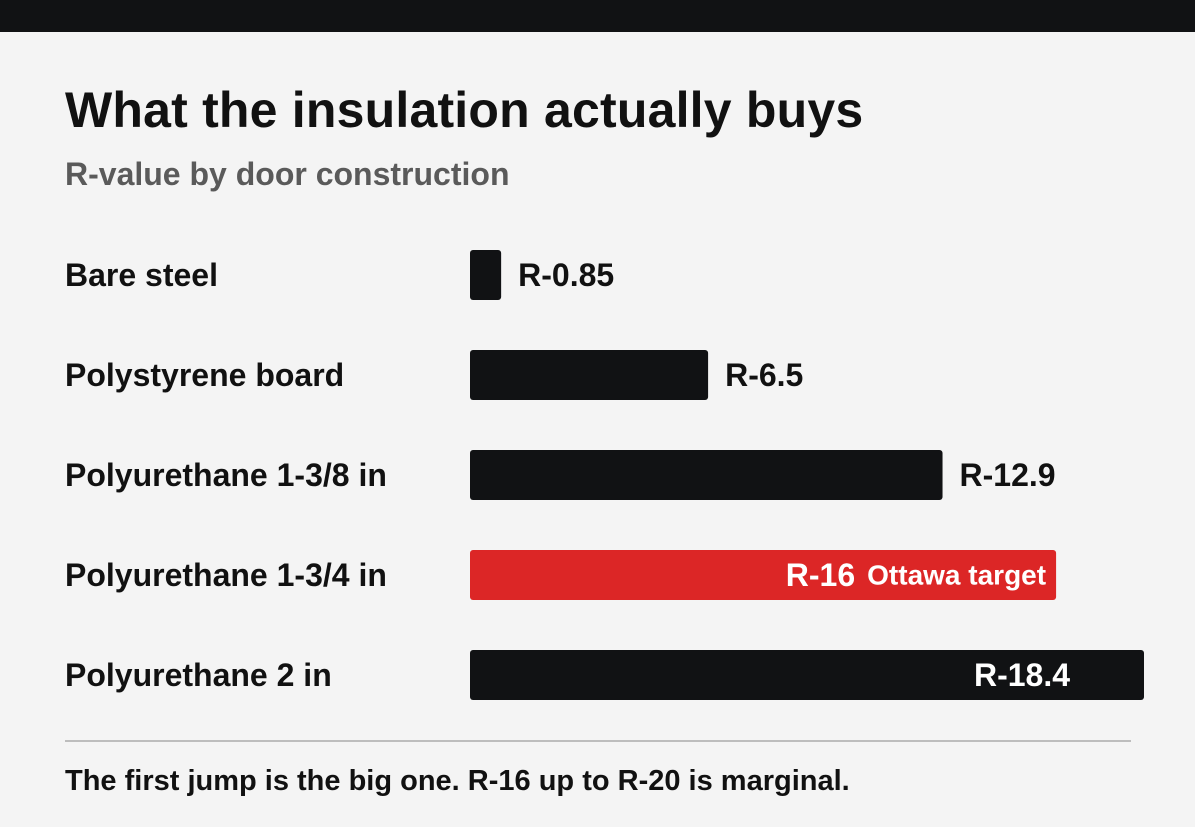 This screenshot has width=1195, height=827. What do you see at coordinates (598, 741) in the screenshot?
I see `divider` at bounding box center [598, 741].